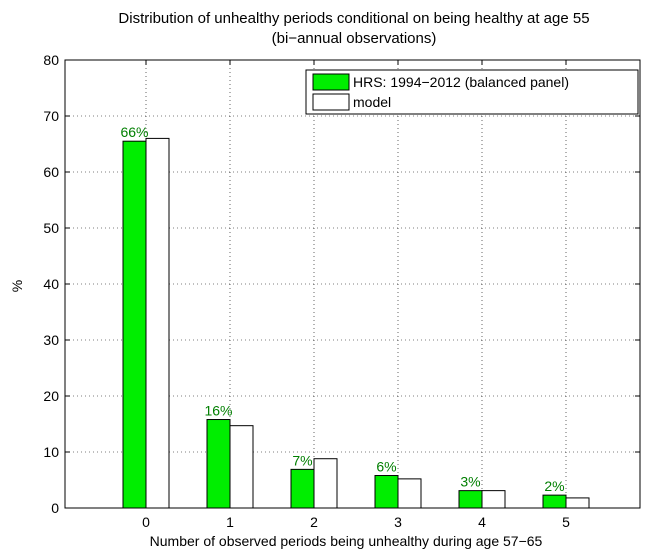 Image resolution: width=665 pixels, height=552 pixels. Describe the element at coordinates (354, 38) in the screenshot. I see `chart-subtitle: (bi−annual observations)` at that location.